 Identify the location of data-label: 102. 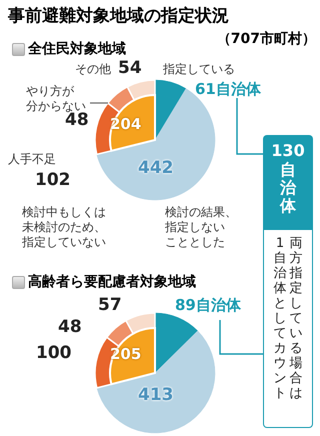
(52, 180).